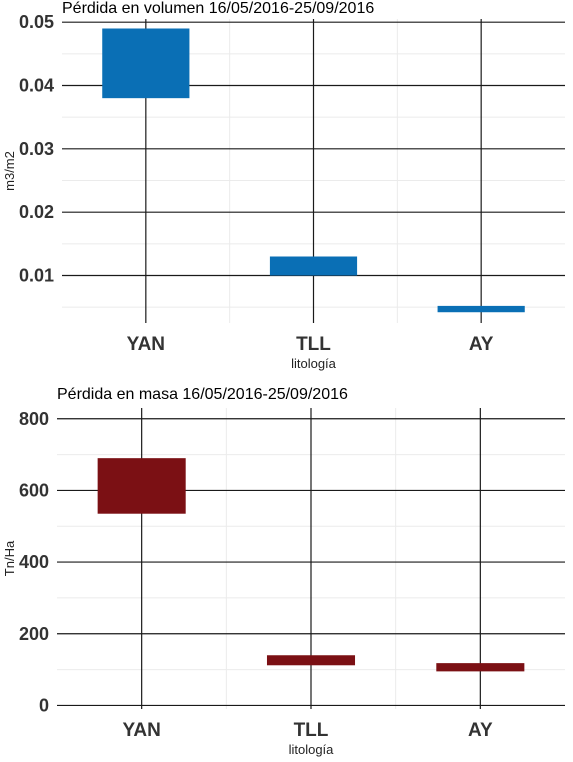  What do you see at coordinates (34, 490) in the screenshot?
I see `y-tick-label: 600` at bounding box center [34, 490].